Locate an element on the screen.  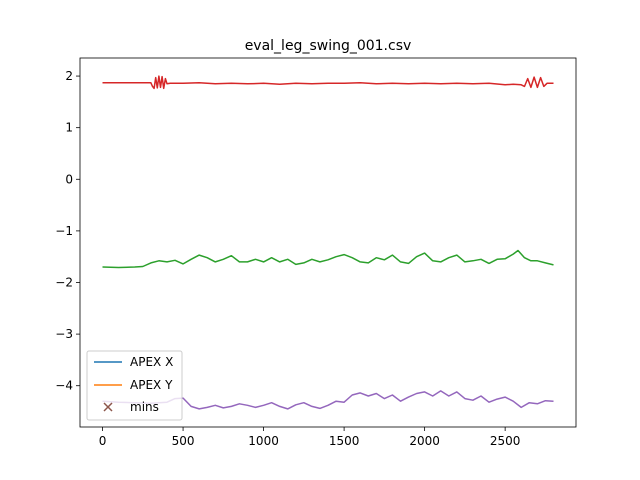
x-tick-label: 2000 is located at coordinates (424, 441).